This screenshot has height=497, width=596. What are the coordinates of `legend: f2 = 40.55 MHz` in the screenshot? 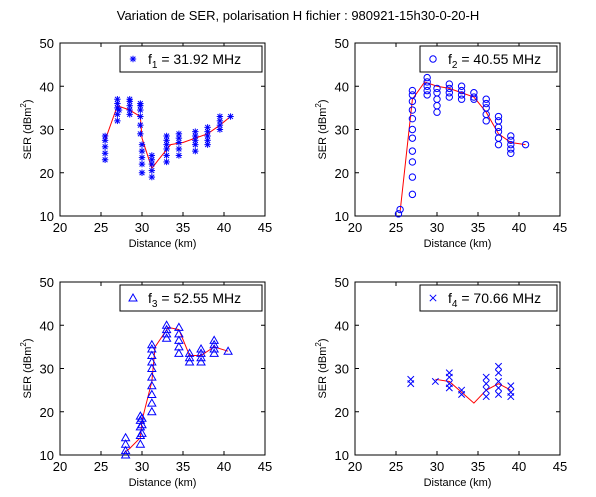 It's located at (488, 59).